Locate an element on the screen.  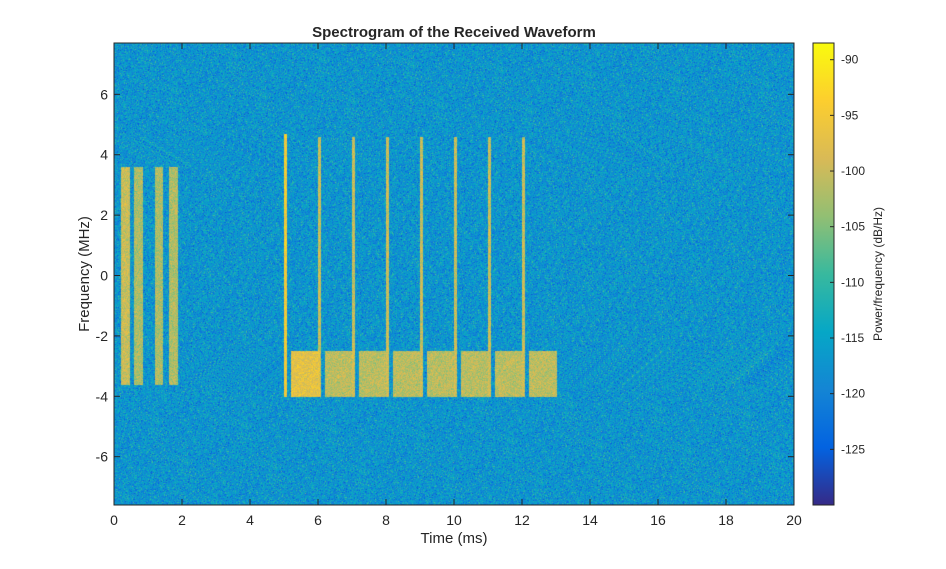
y-axis-label: Frequency (MHz) is located at coordinates (84, 274).